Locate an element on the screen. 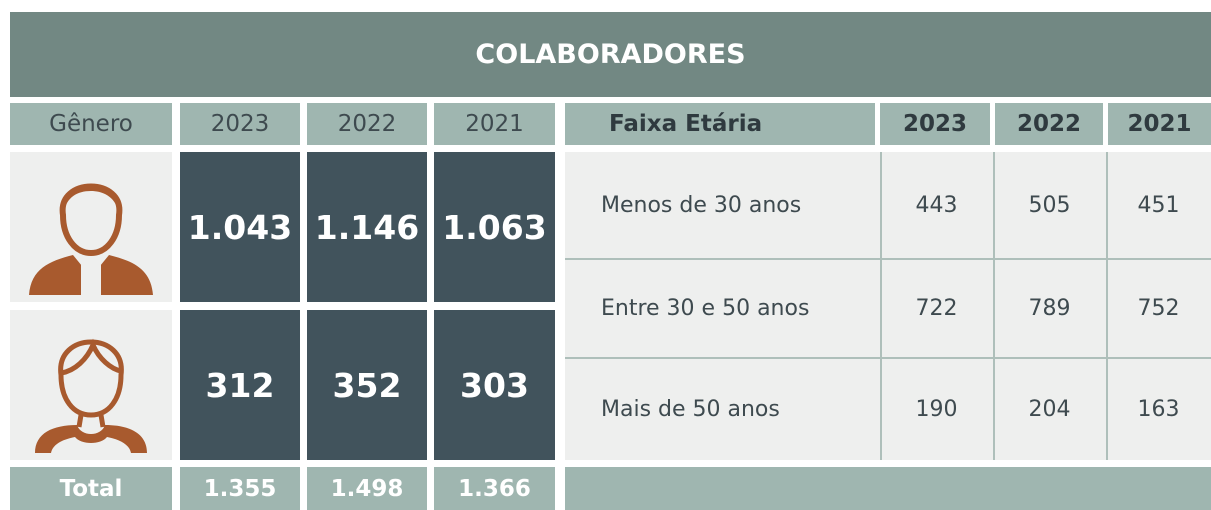 The height and width of the screenshot is (510, 1211). gender-value: 1.063 is located at coordinates (494, 227).